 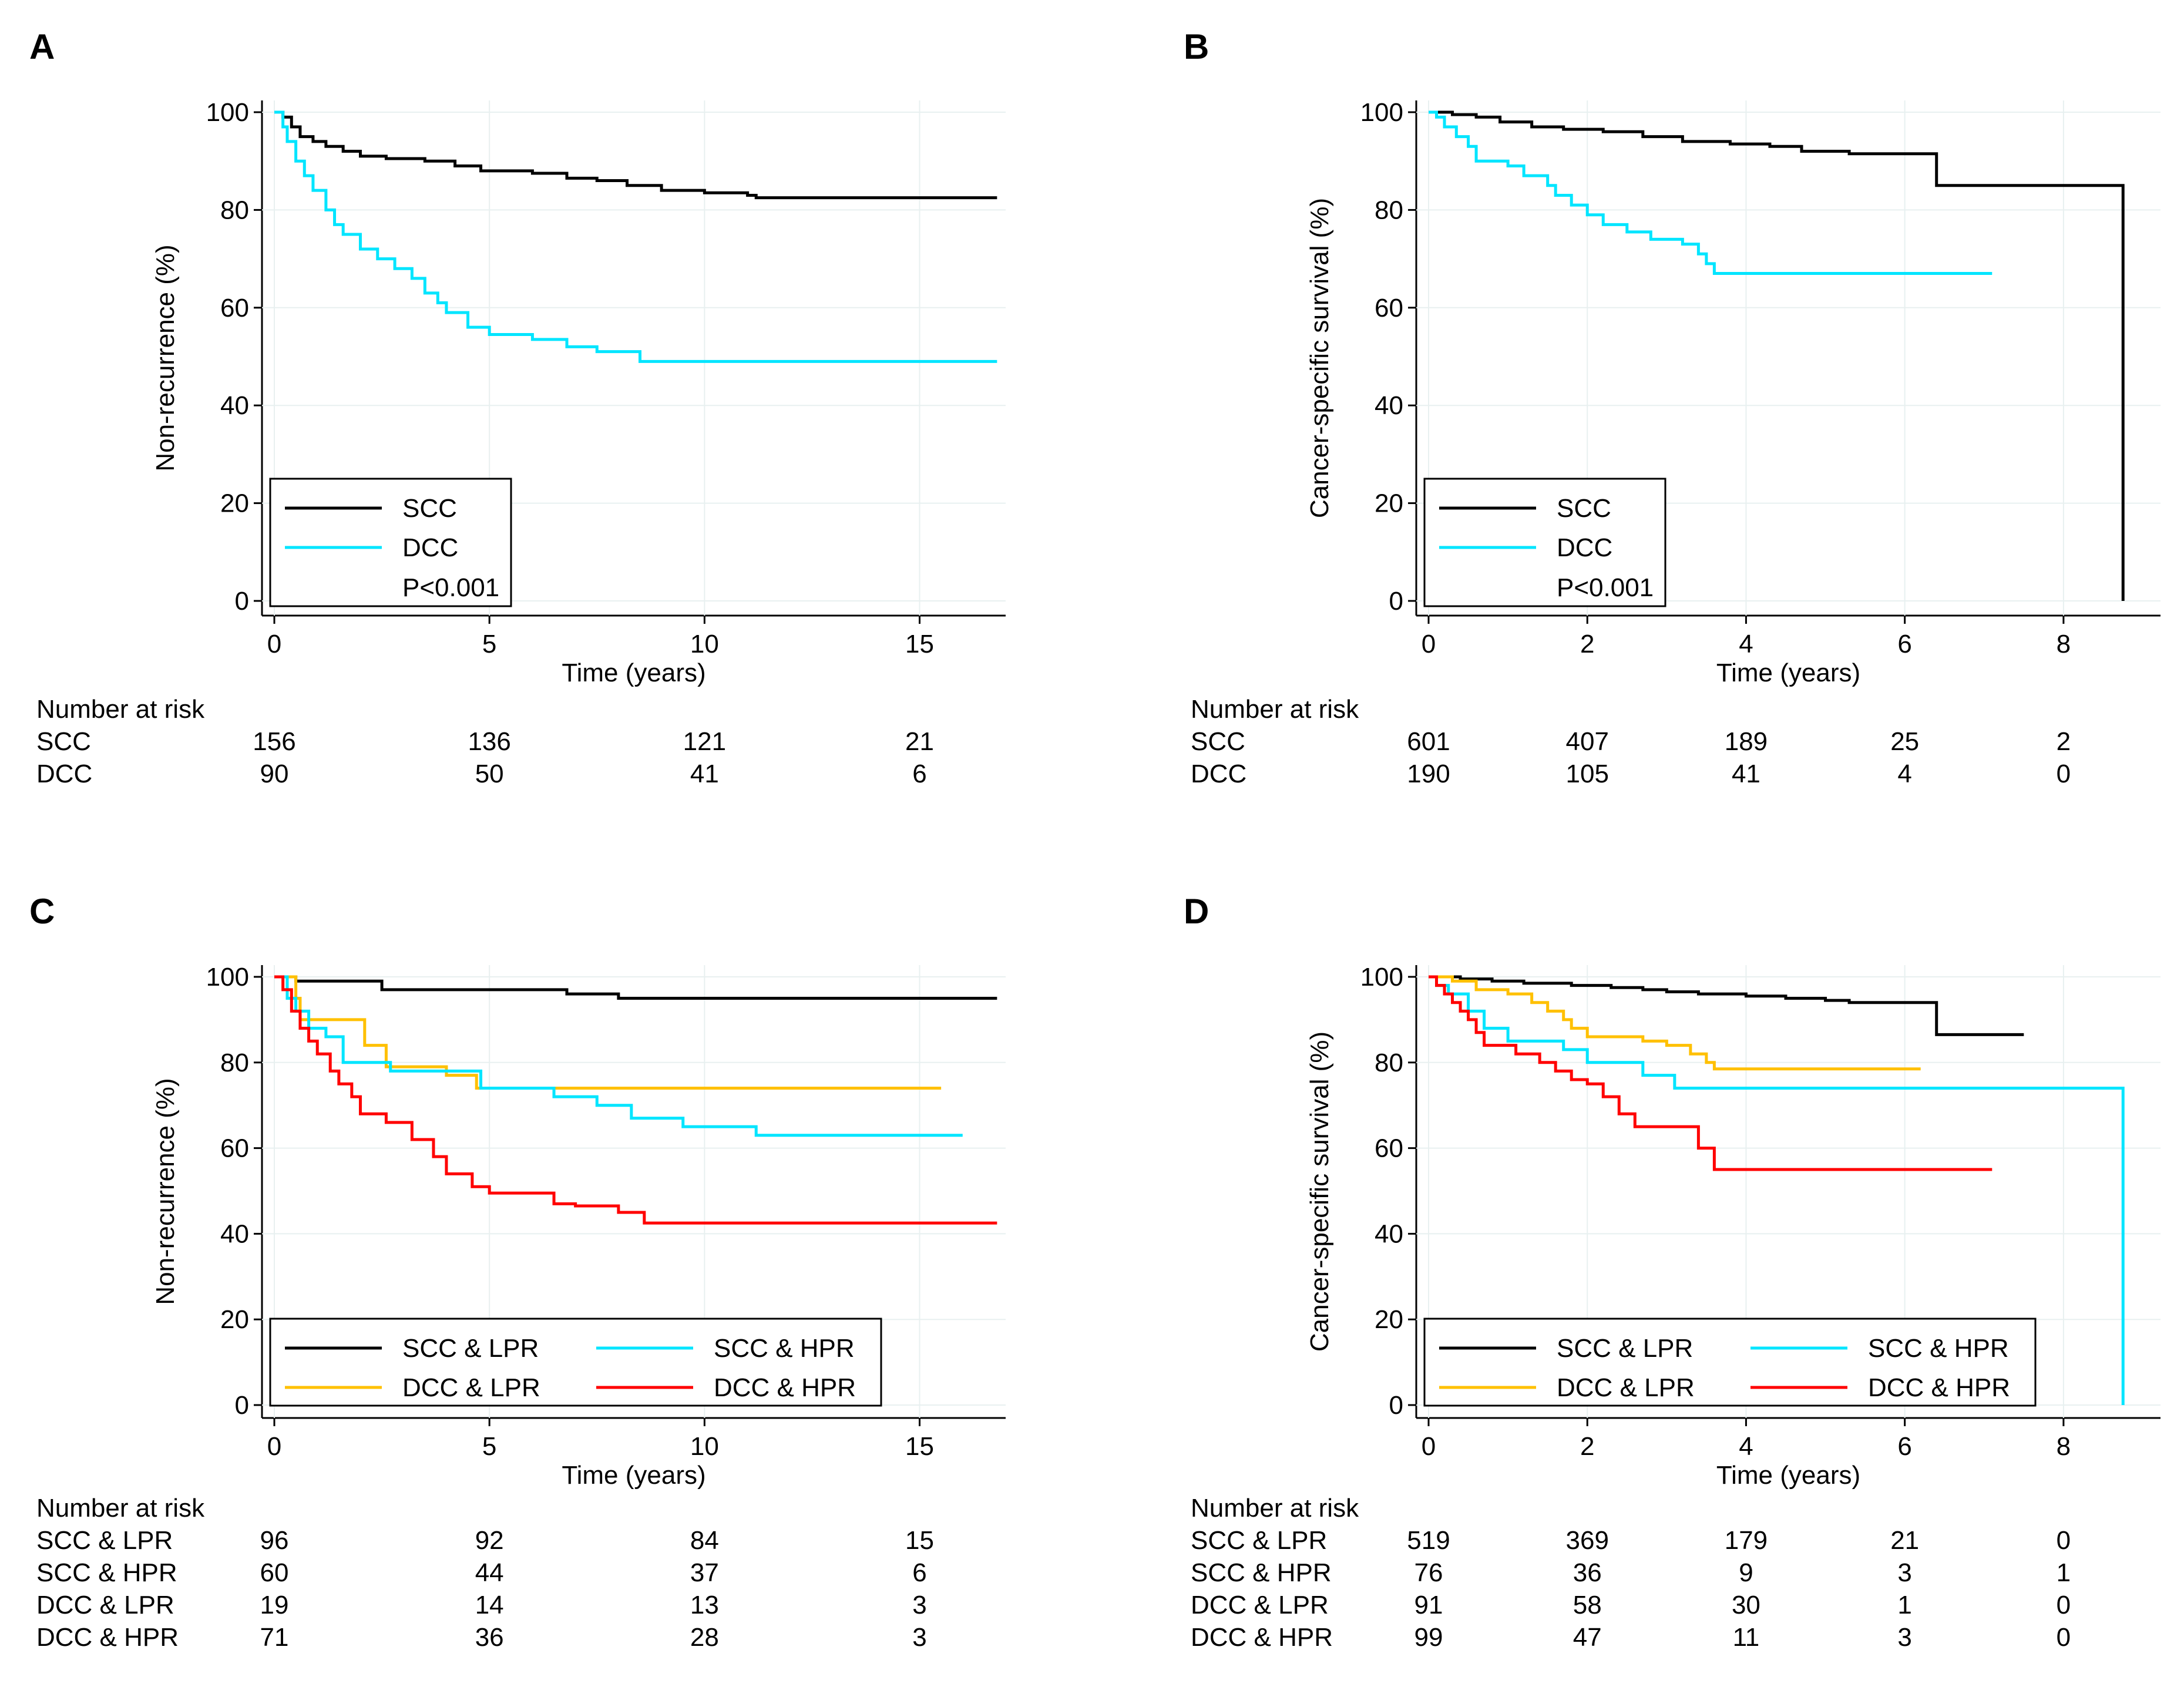 I want to click on risk-value: 369, so click(x=1587, y=1540).